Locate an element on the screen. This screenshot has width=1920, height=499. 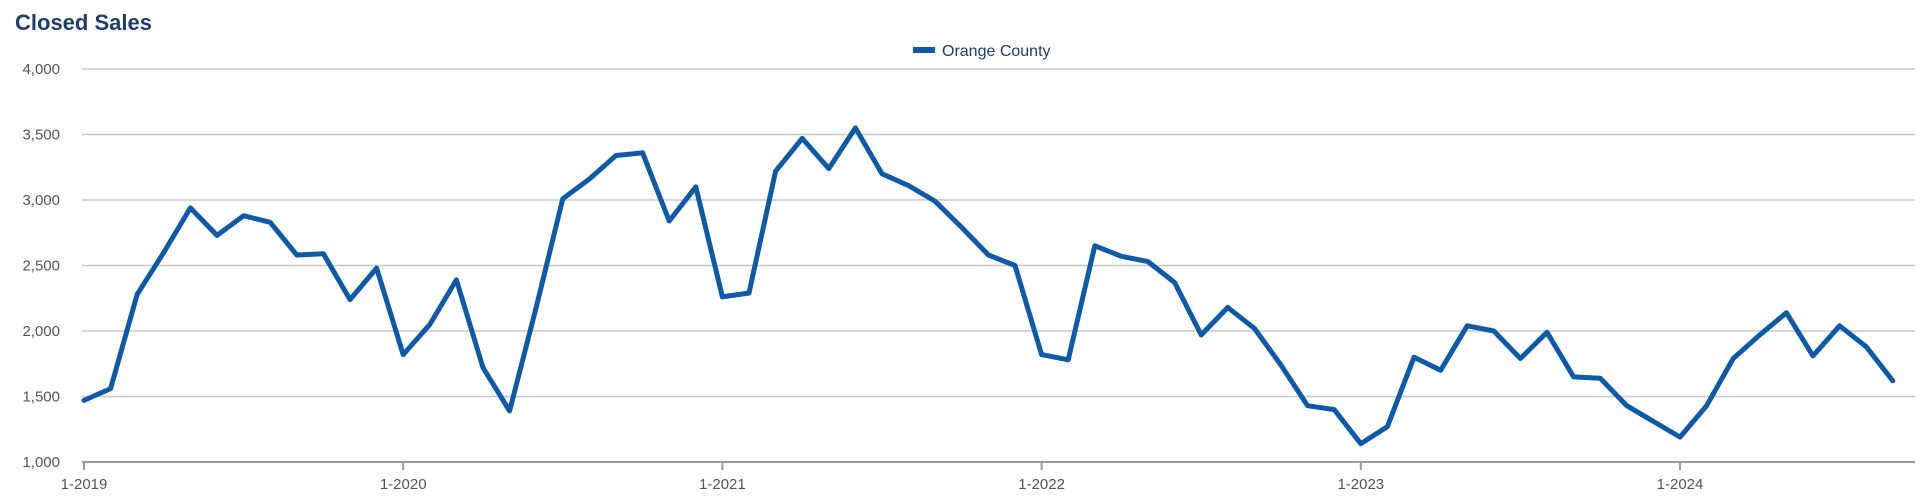
y-tick-label: 2,000 is located at coordinates (41, 331).